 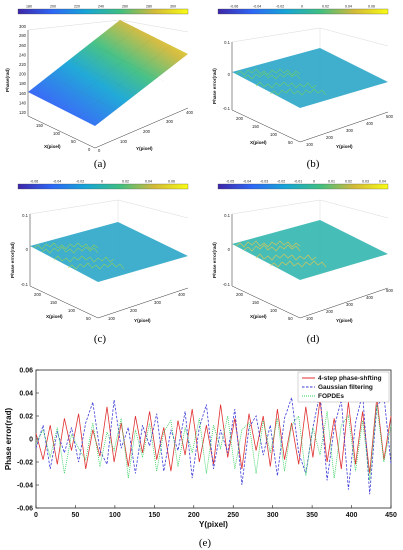 I want to click on x-tick-label: 450, so click(x=391, y=515).